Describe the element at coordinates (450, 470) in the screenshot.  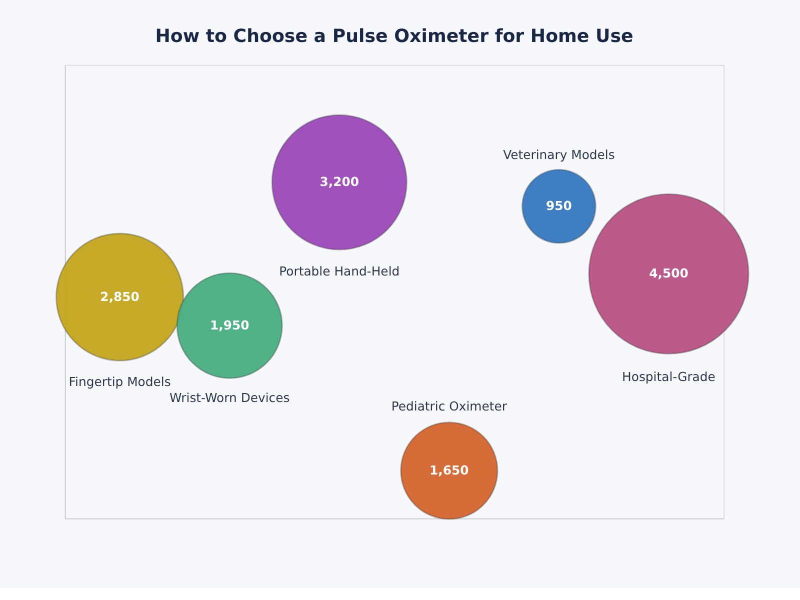
I see `data-label: 1,650` at that location.